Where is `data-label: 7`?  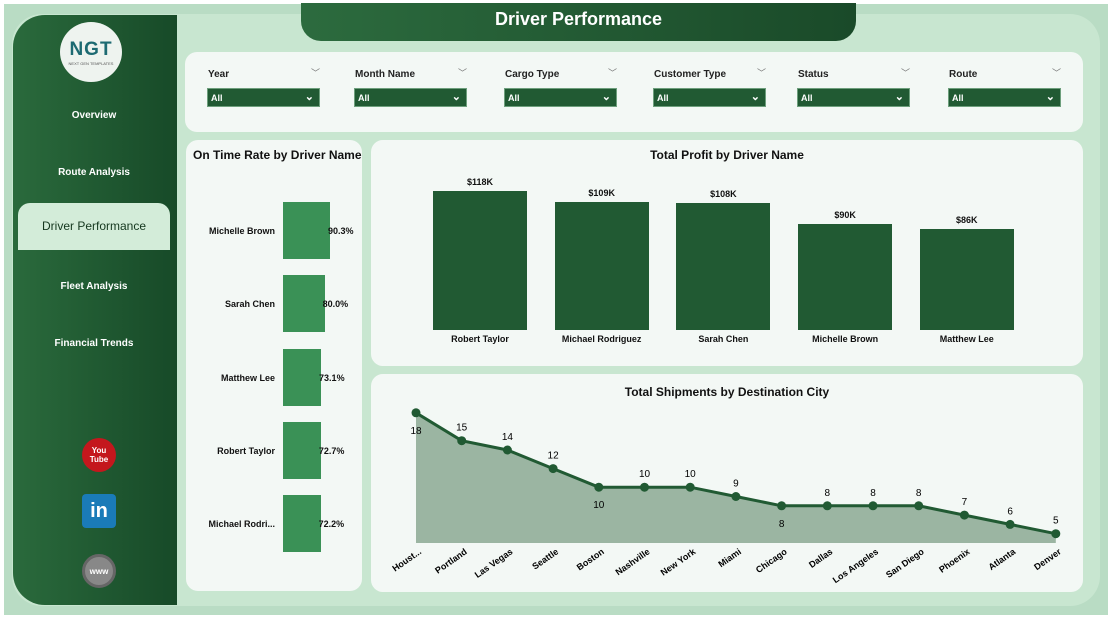 data-label: 7 is located at coordinates (965, 502).